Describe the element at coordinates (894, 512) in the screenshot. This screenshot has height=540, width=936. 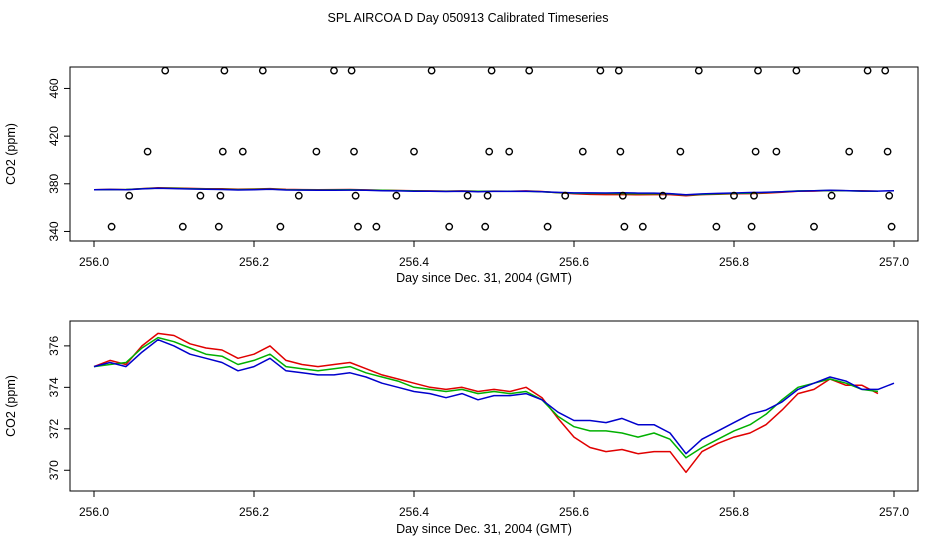
I see `panel-bottom-x-tick-label: 257.0` at that location.